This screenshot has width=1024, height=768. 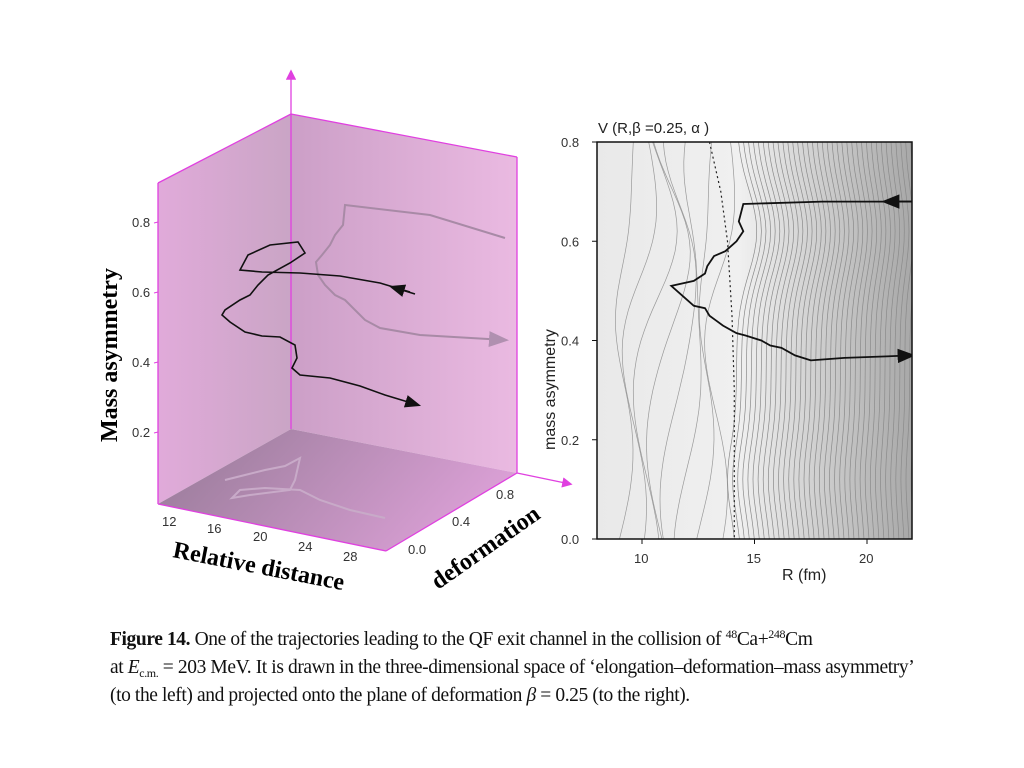 What do you see at coordinates (754, 558) in the screenshot?
I see `x-tick-label: 15` at bounding box center [754, 558].